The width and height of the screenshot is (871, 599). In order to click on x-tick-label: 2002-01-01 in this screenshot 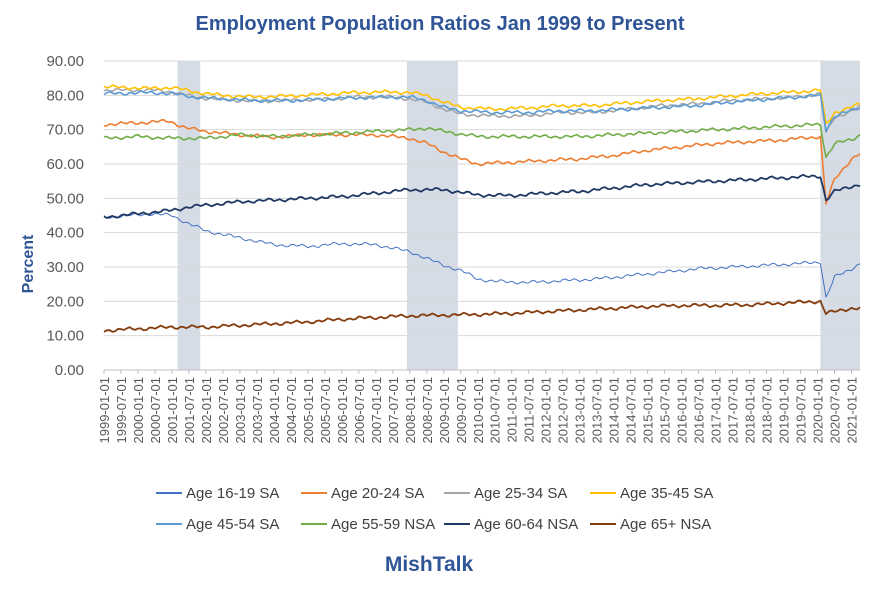, I will do `click(206, 410)`.